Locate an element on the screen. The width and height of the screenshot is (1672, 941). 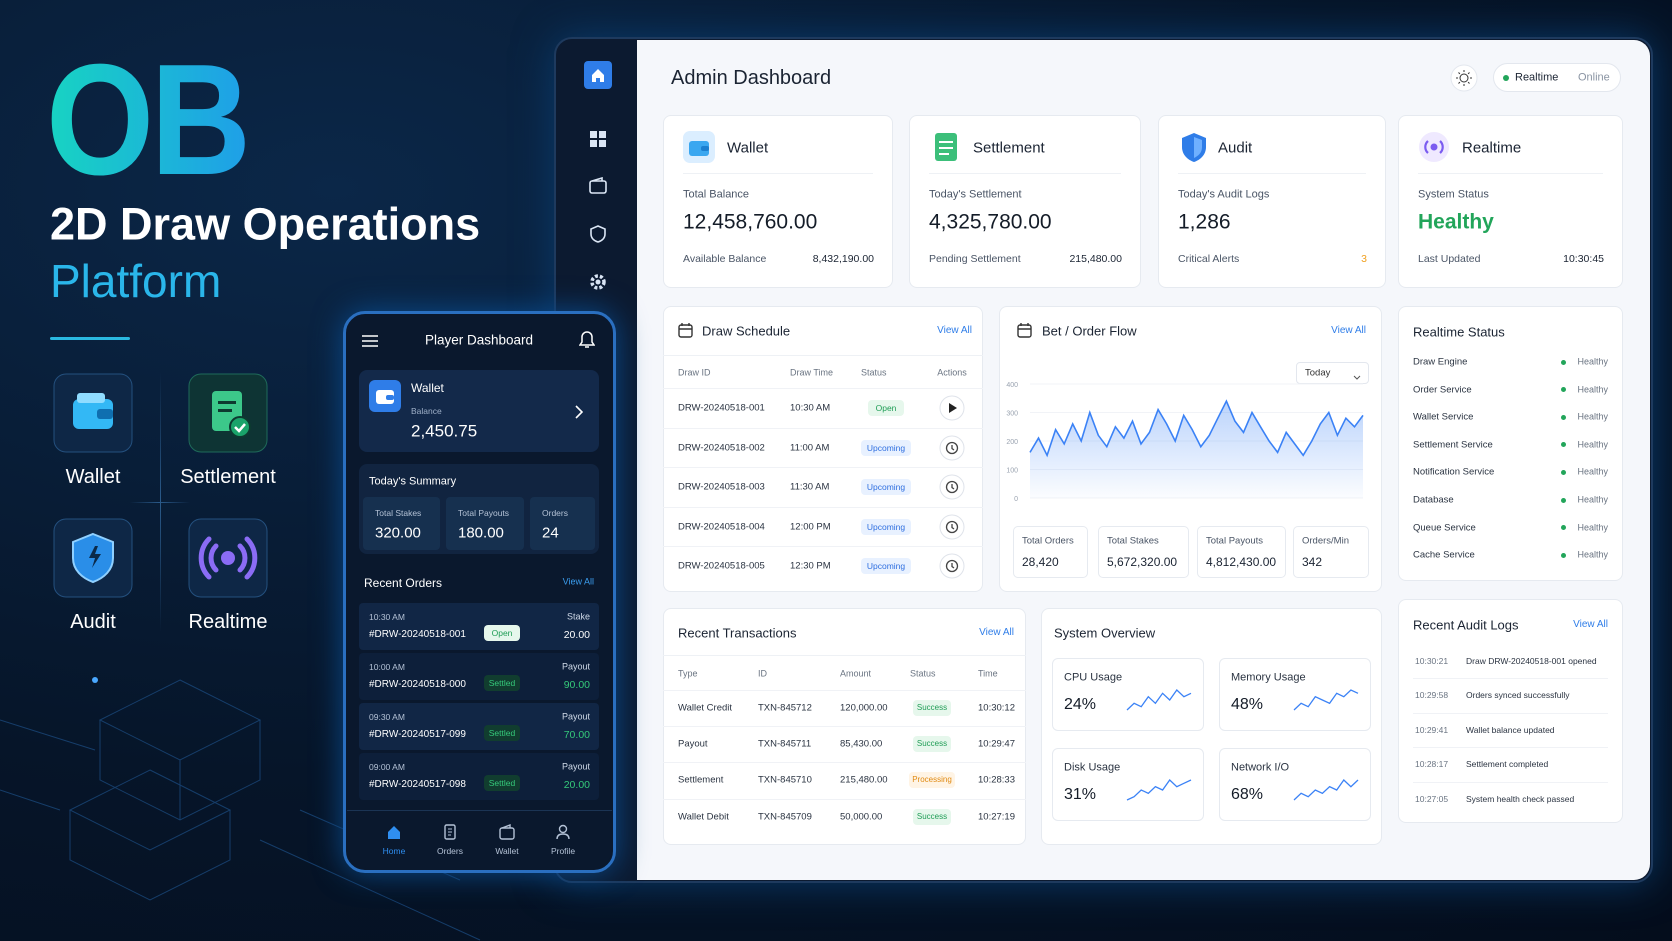
tx-time: 10:27:19 is located at coordinates (996, 817).